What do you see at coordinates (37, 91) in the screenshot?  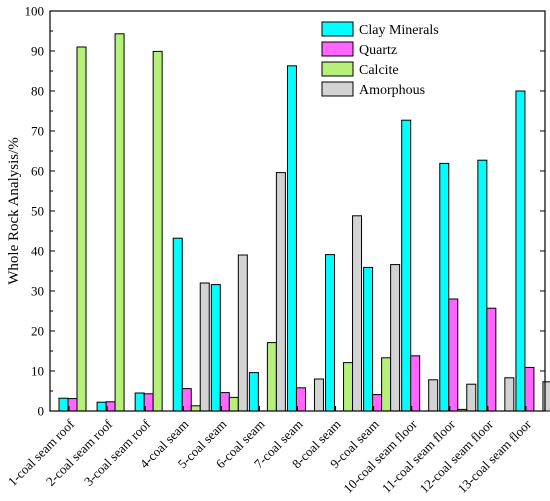 I see `y-tick-label: 80` at bounding box center [37, 91].